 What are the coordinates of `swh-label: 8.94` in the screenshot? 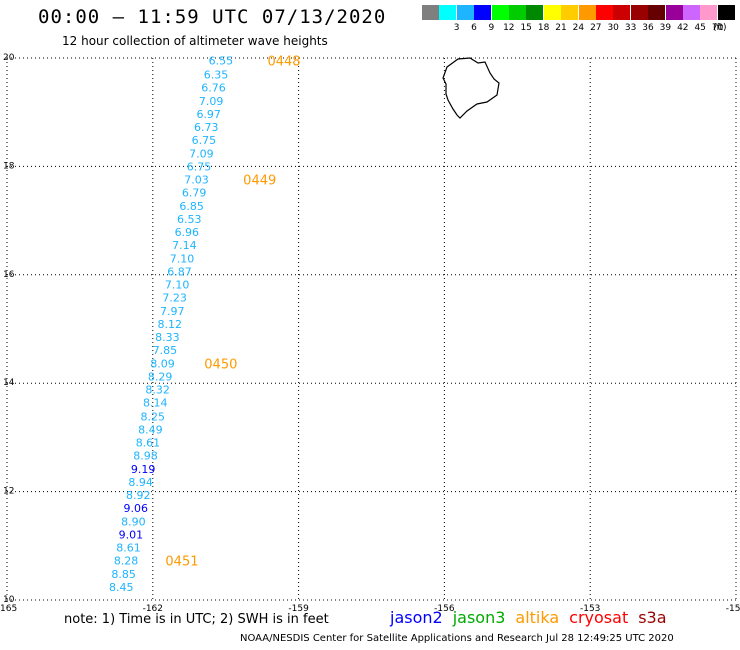 It's located at (140, 482).